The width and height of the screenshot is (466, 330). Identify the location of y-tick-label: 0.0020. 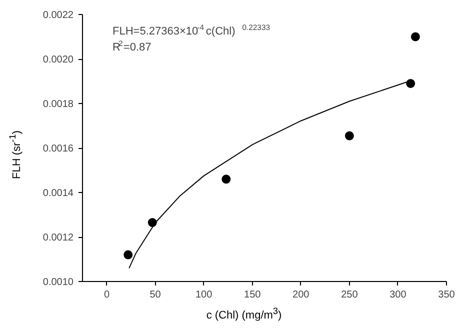
(58, 60).